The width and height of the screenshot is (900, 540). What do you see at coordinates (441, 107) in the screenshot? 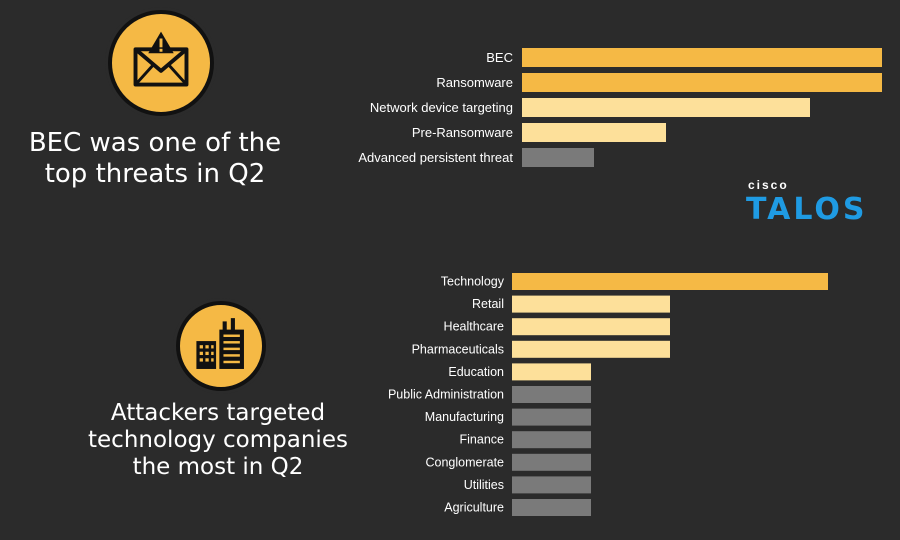
I see `tick-label-network-device-targeting: Network device targeting` at bounding box center [441, 107].